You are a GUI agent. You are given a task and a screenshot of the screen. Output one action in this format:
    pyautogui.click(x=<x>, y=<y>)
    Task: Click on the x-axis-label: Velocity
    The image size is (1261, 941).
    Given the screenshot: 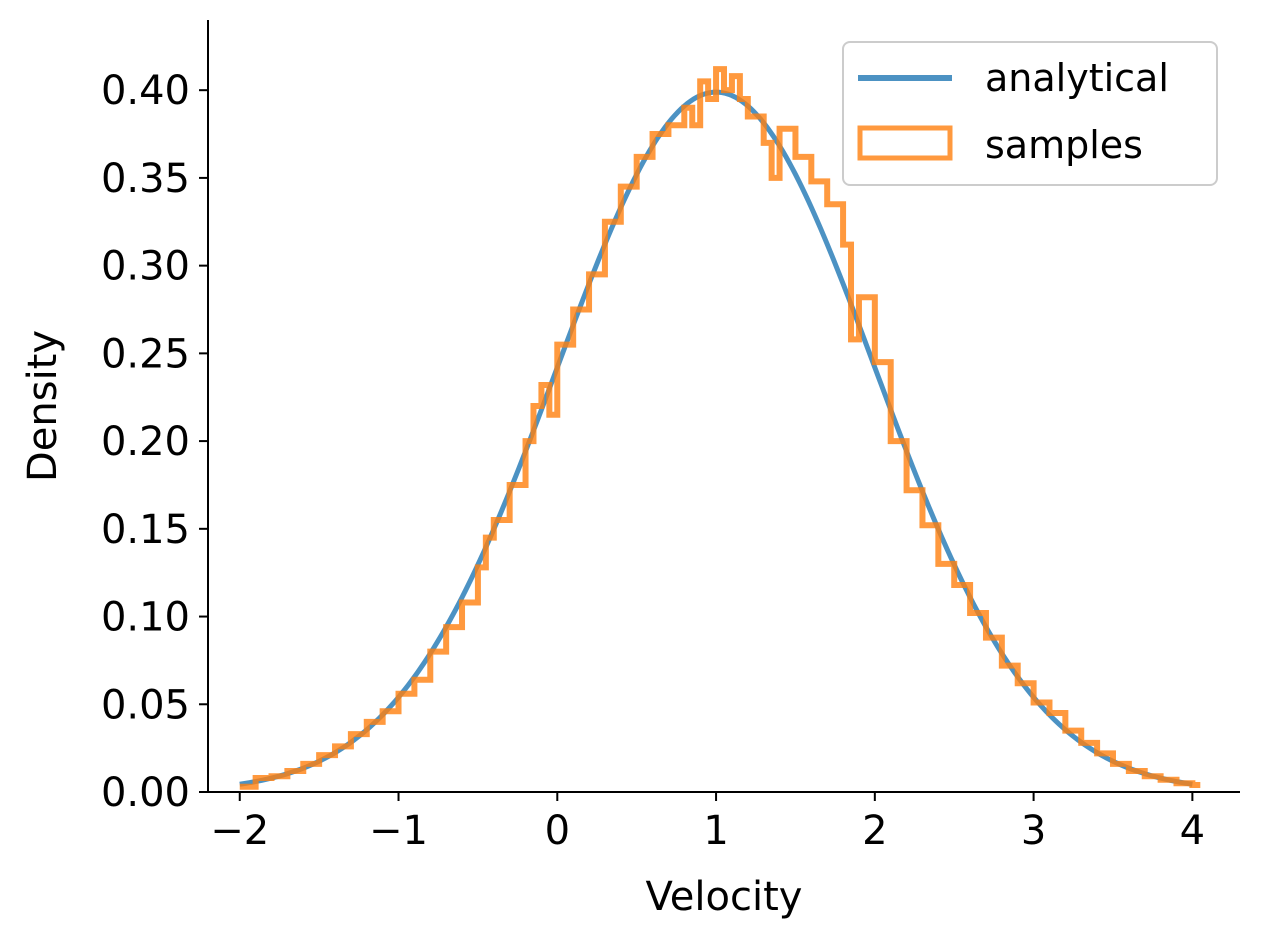 What is the action you would take?
    pyautogui.click(x=724, y=897)
    